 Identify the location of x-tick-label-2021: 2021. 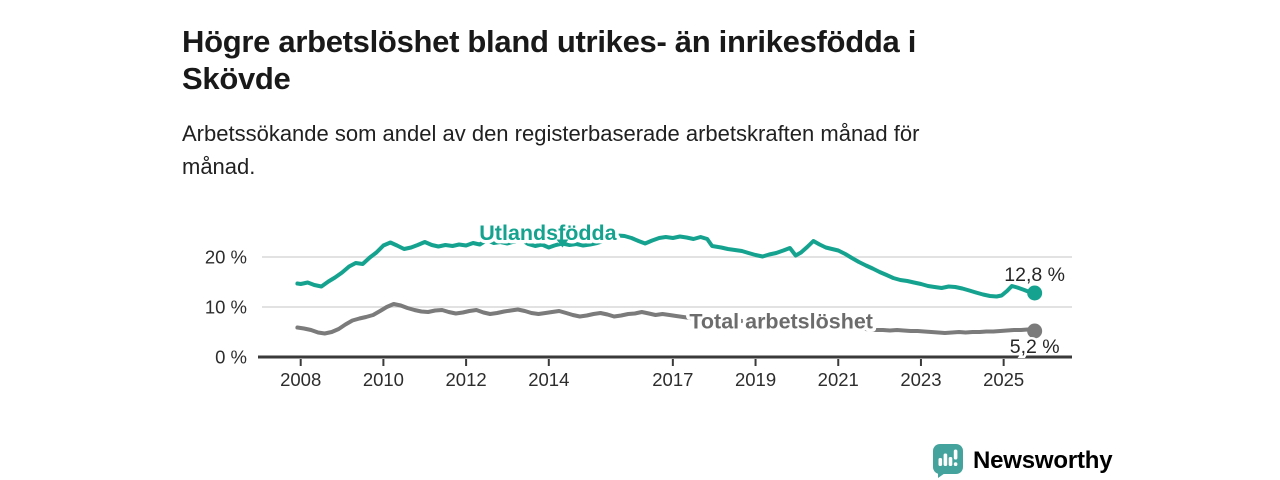
(838, 379).